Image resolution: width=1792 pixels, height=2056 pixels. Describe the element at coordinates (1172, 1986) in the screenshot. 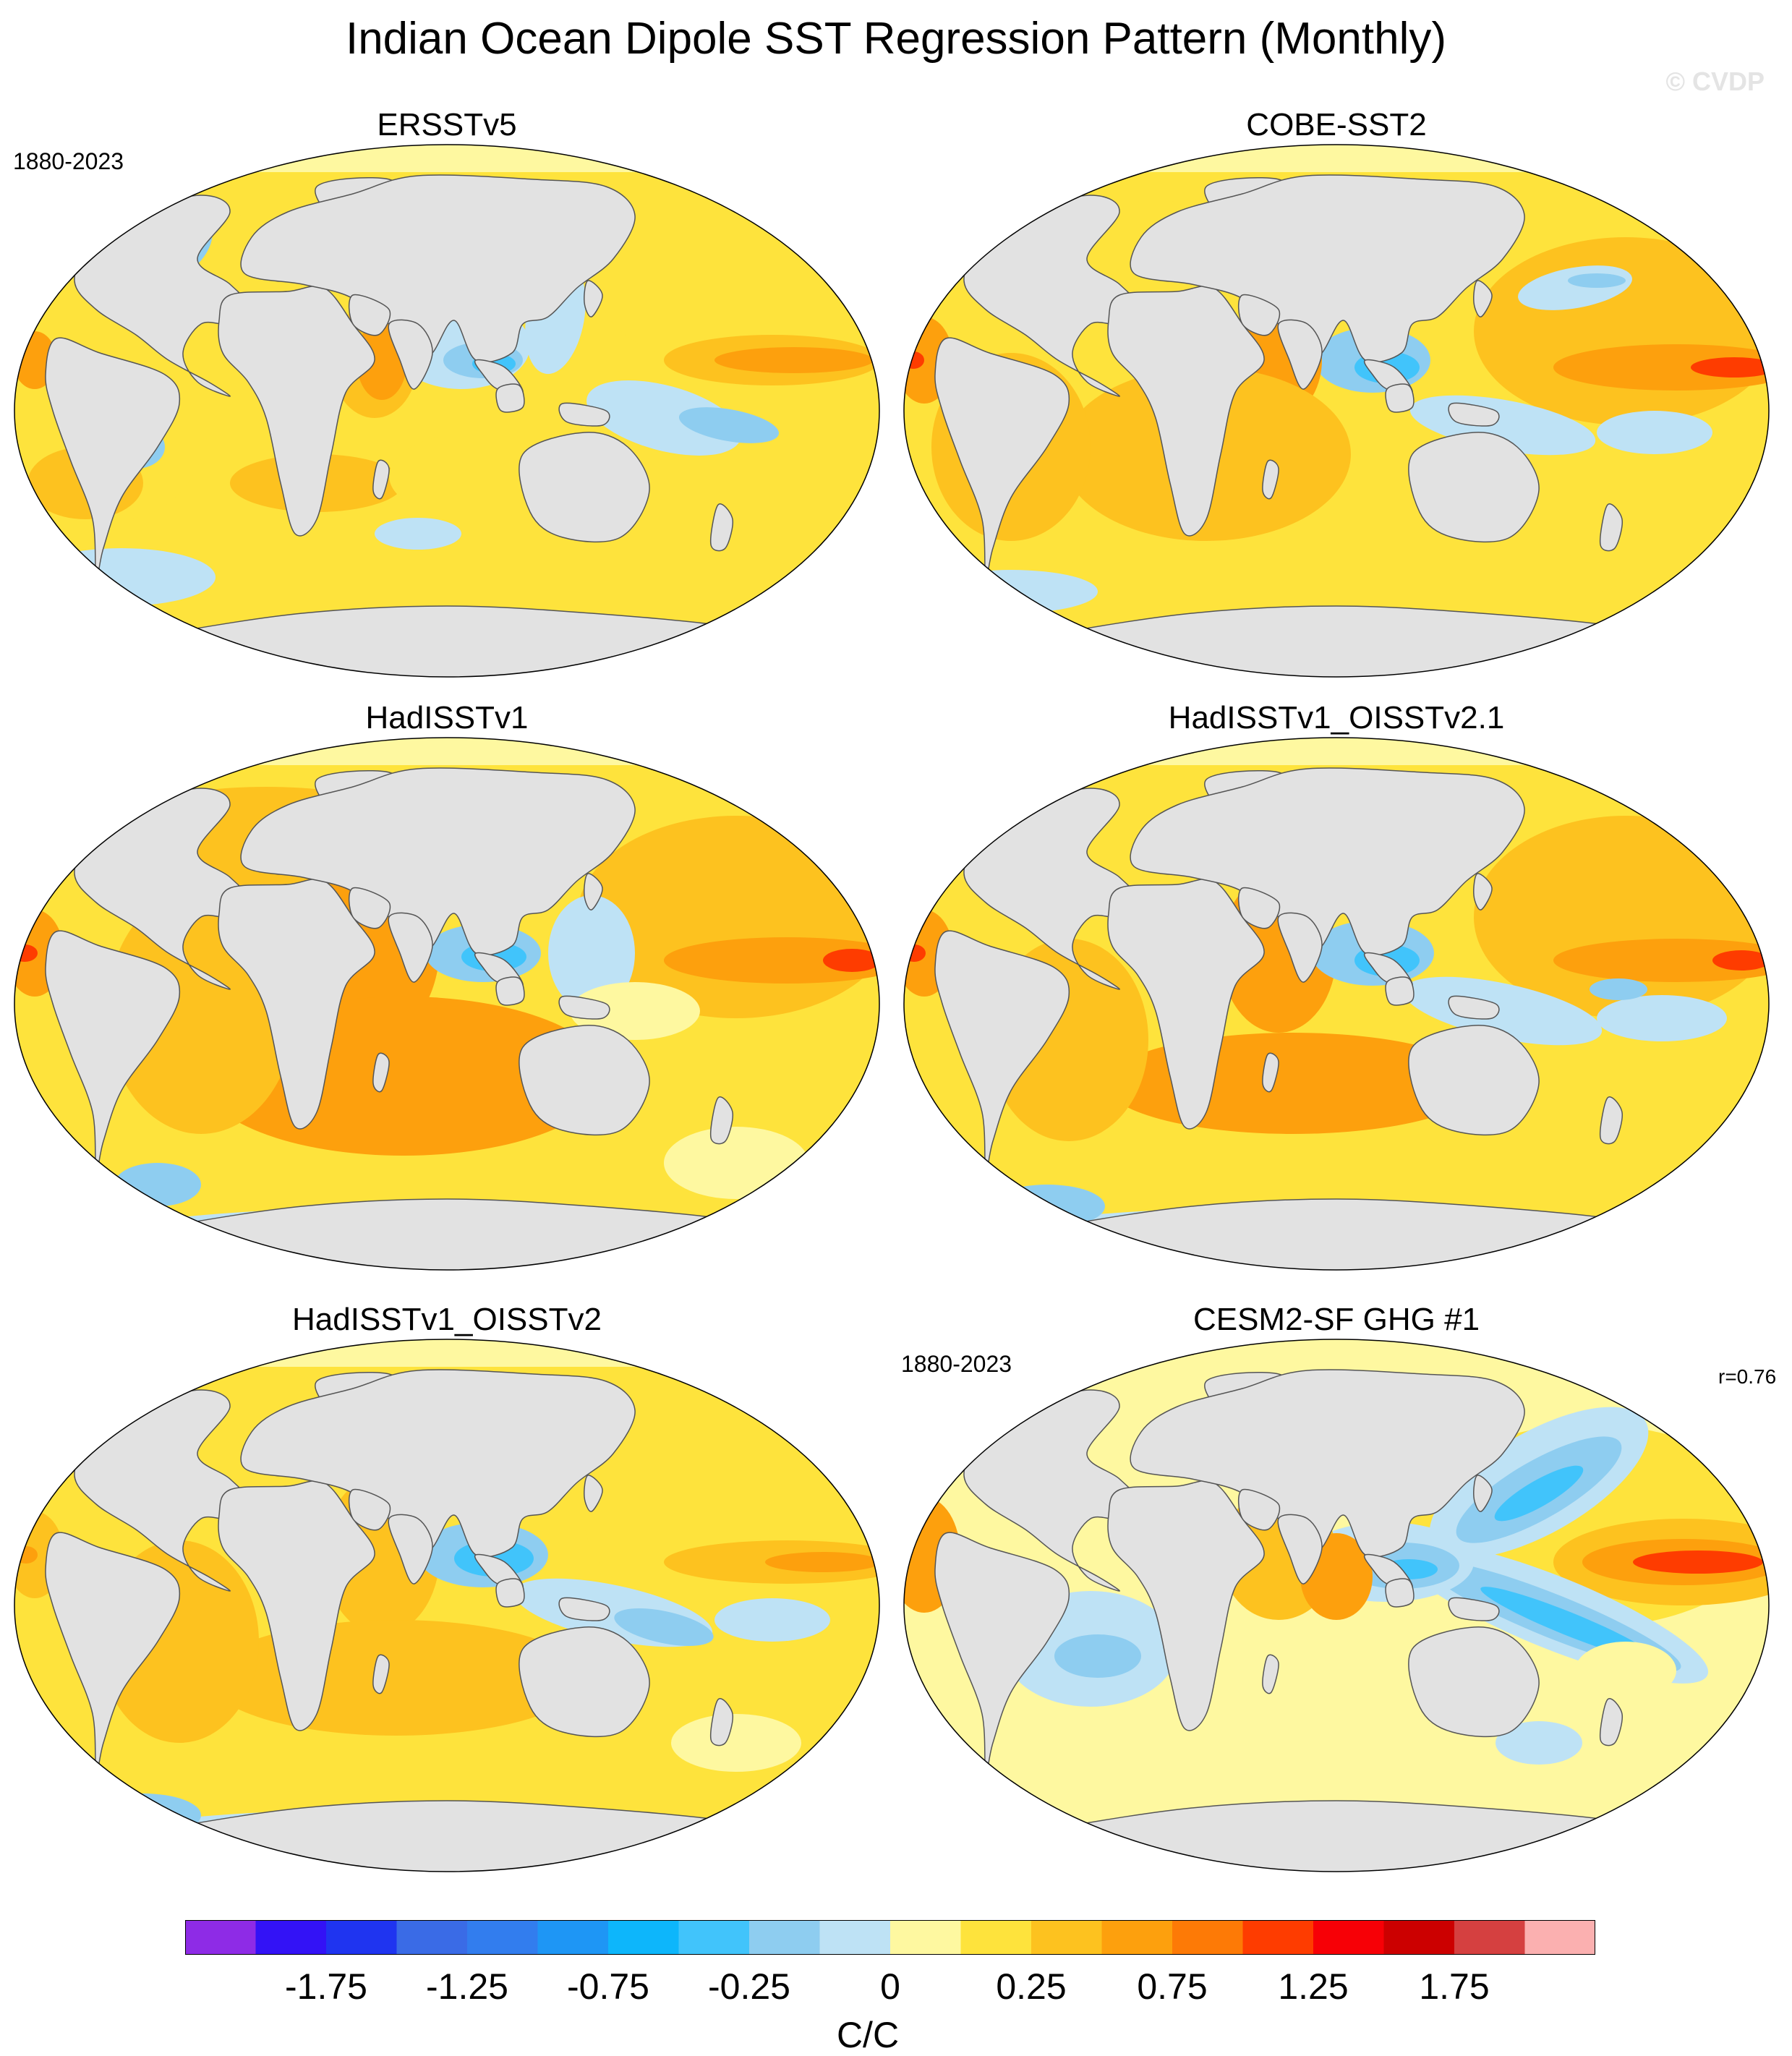

I see `colorbar-tick-label: 0.75` at that location.